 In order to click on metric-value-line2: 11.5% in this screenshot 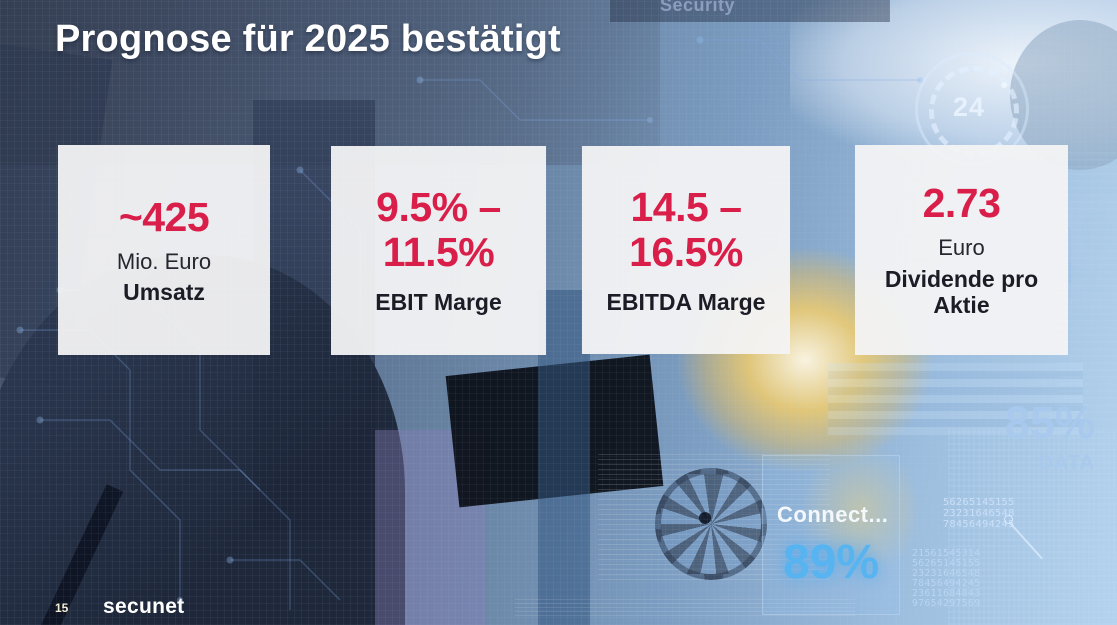, I will do `click(438, 252)`.